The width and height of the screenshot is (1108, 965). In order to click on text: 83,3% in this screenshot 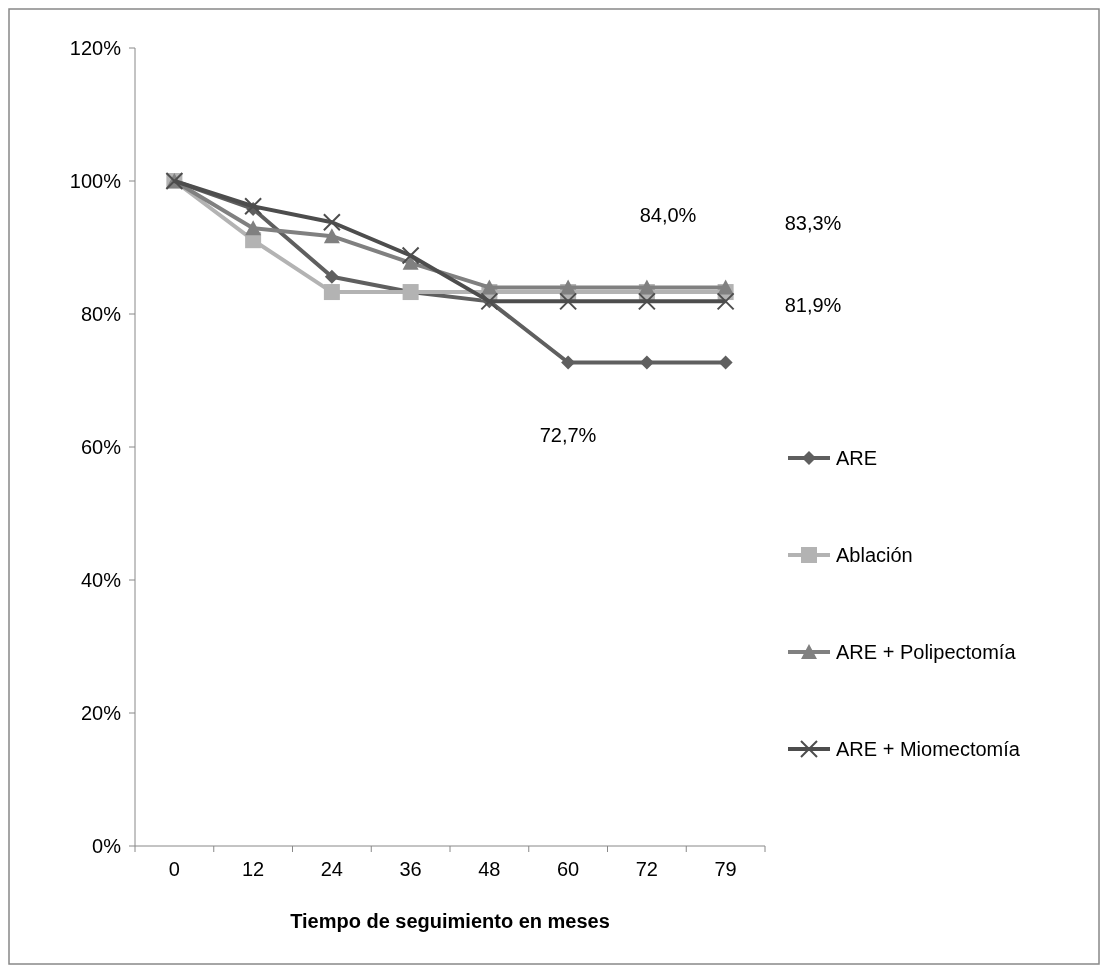, I will do `click(813, 223)`.